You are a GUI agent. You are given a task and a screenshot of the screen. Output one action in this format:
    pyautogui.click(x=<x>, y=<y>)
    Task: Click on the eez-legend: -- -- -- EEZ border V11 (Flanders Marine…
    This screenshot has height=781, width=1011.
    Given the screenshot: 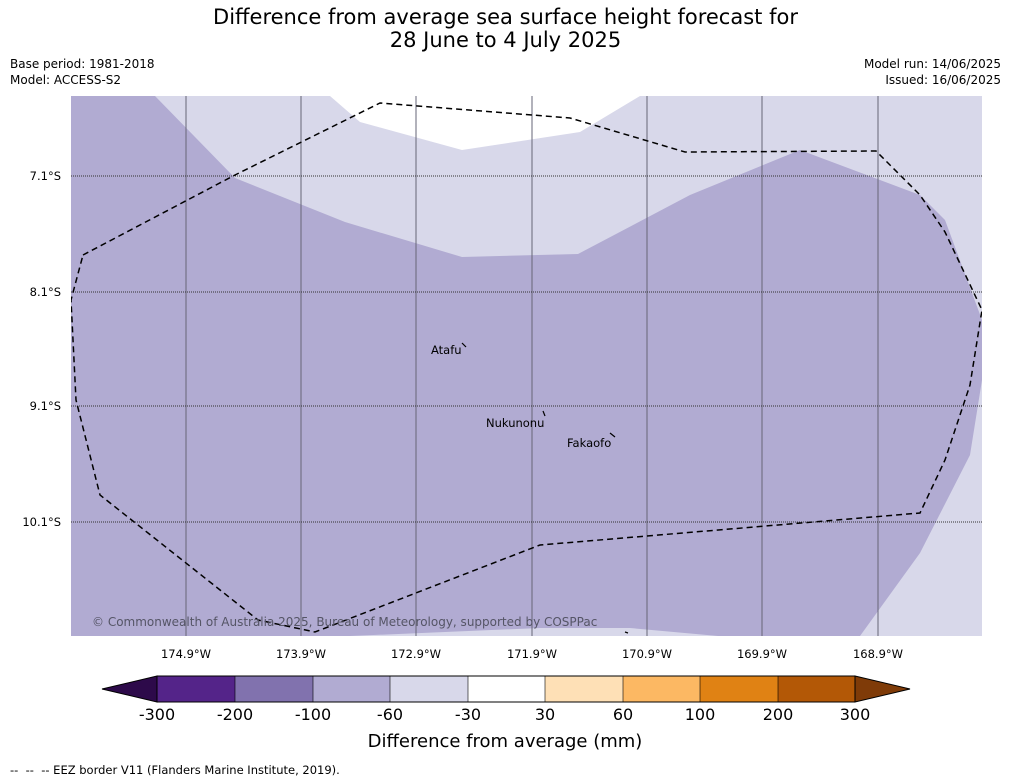 What is the action you would take?
    pyautogui.click(x=175, y=770)
    